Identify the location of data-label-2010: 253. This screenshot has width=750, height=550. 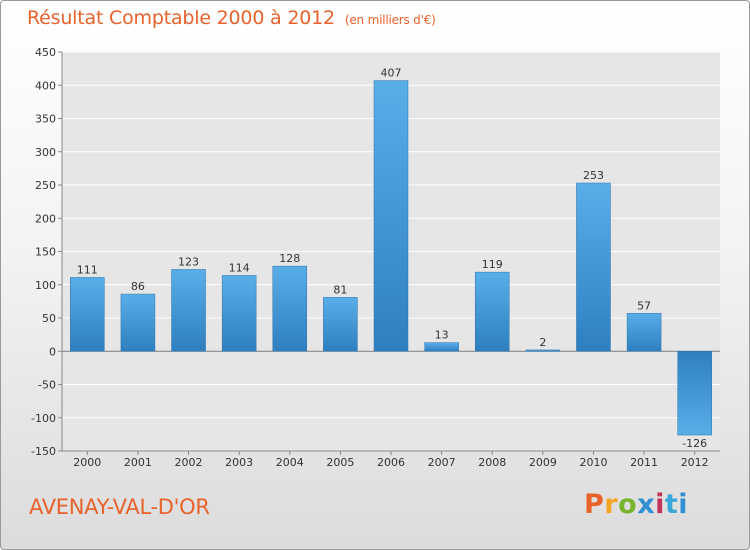
(593, 175).